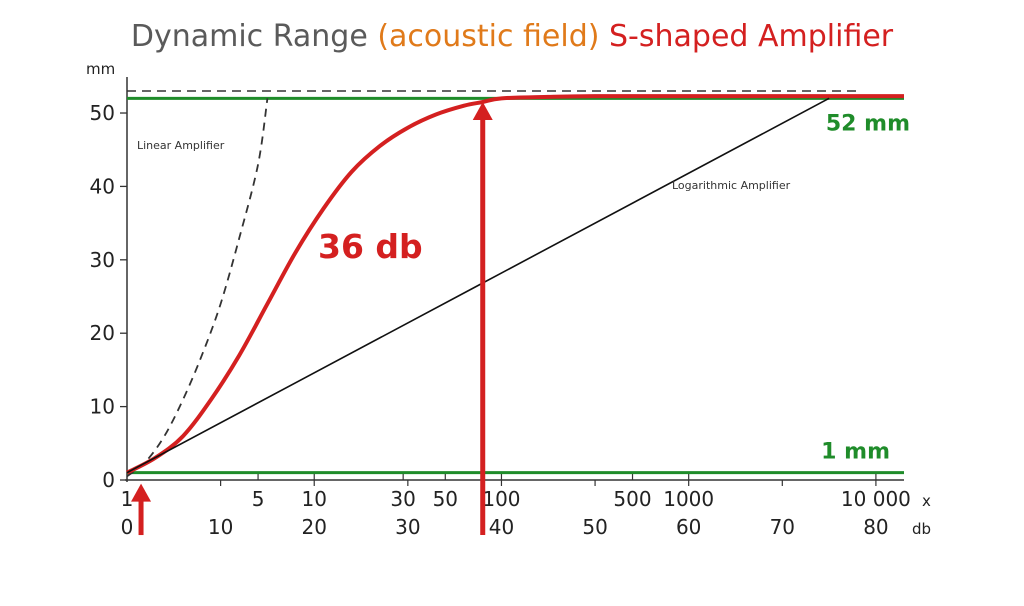  I want to click on x-factor-label-4: 50, so click(445, 499).